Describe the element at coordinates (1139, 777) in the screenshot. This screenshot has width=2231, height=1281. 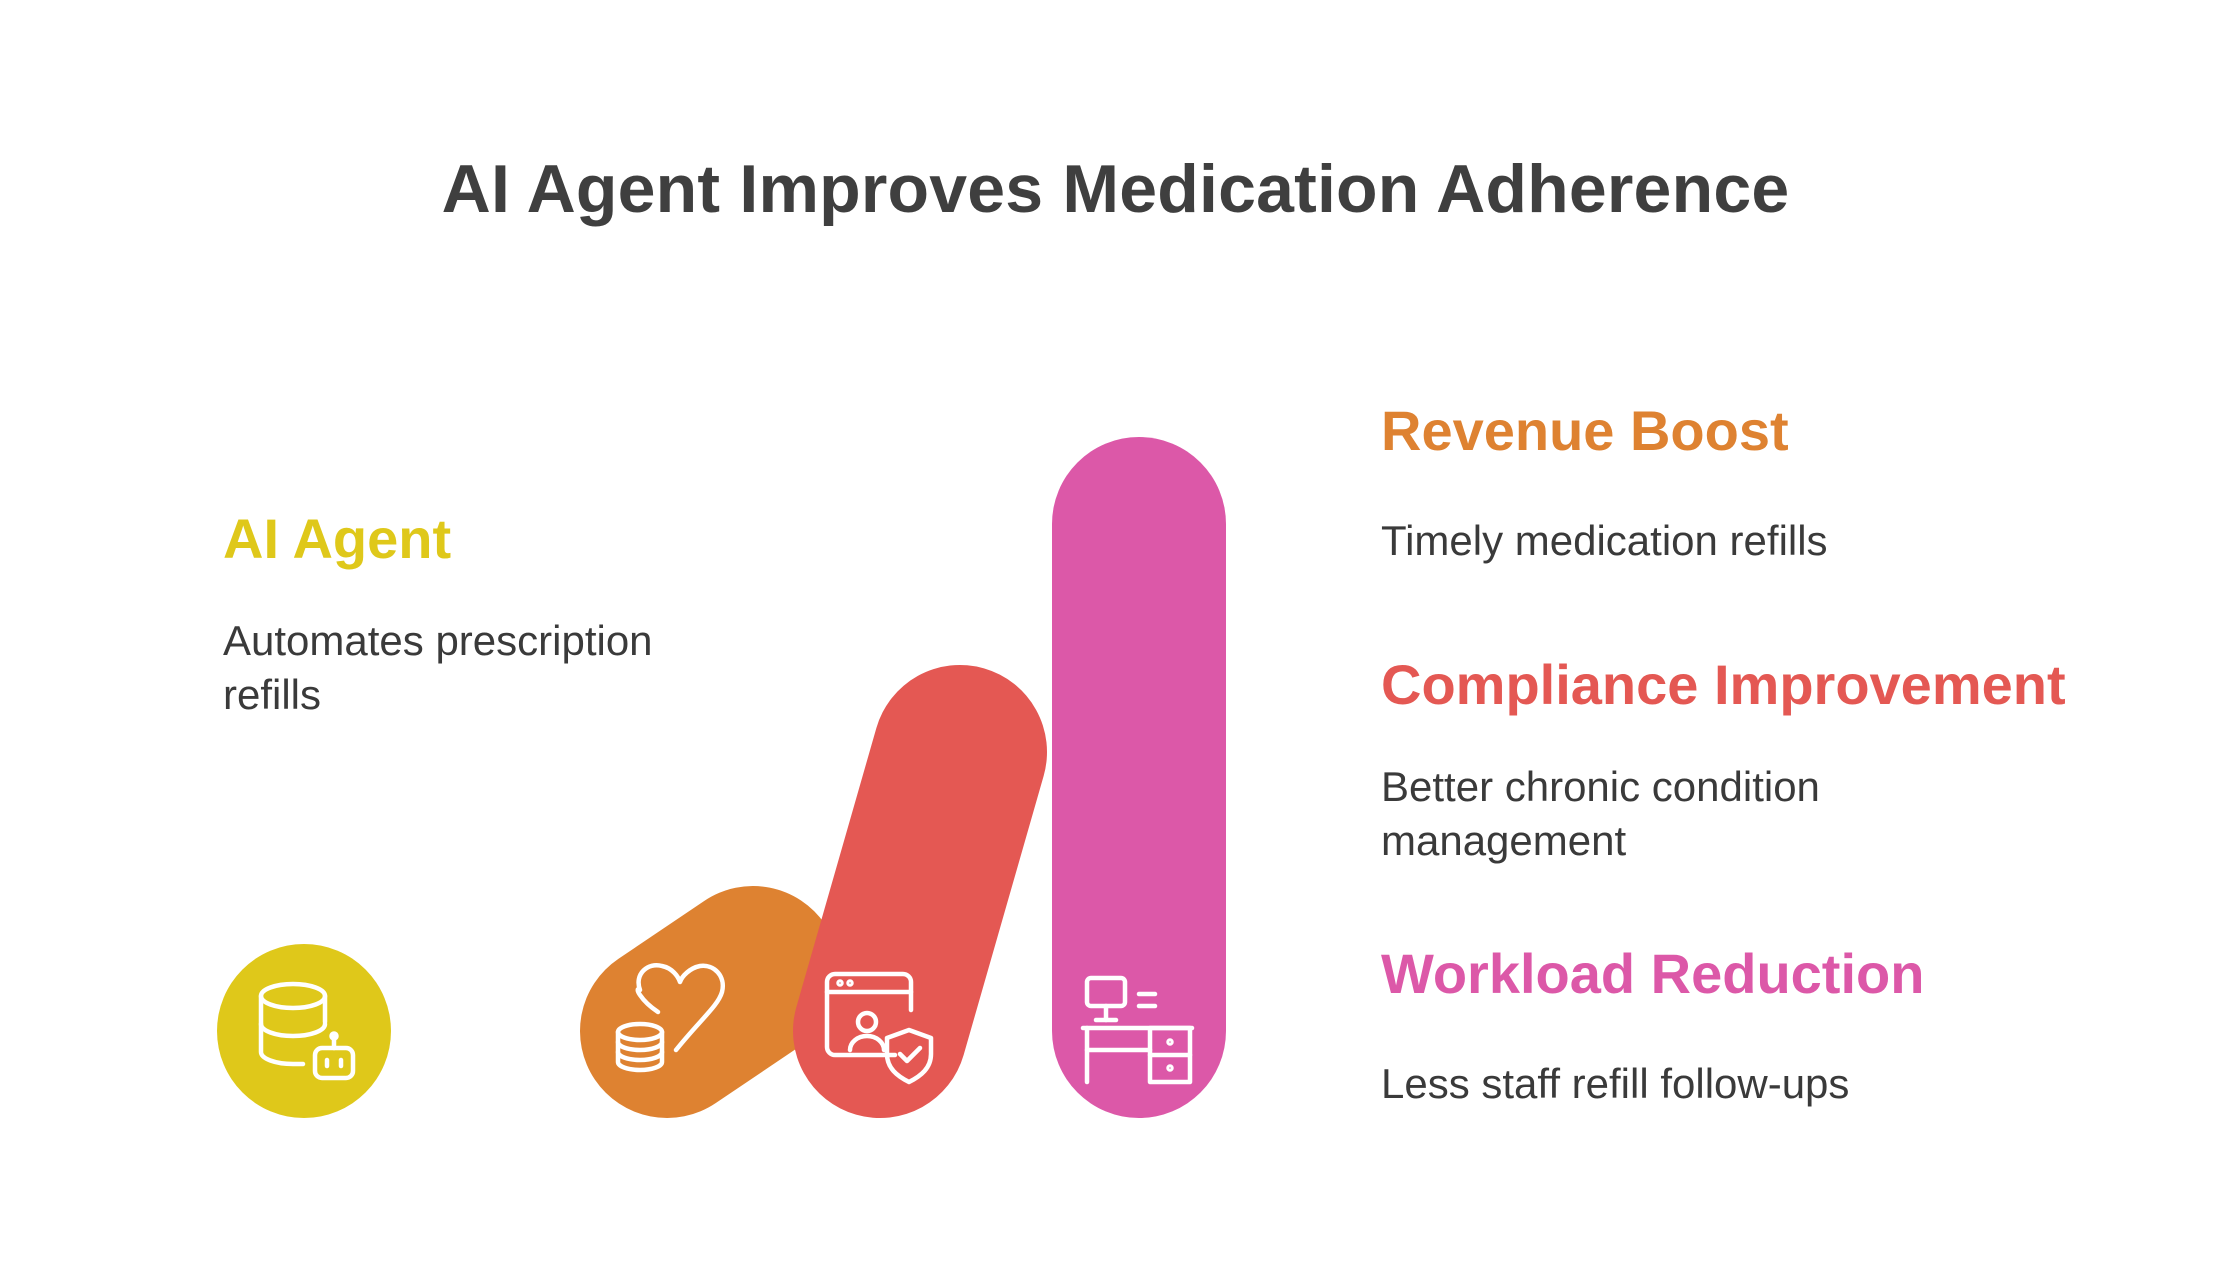
I see `workload-reduction-pill` at that location.